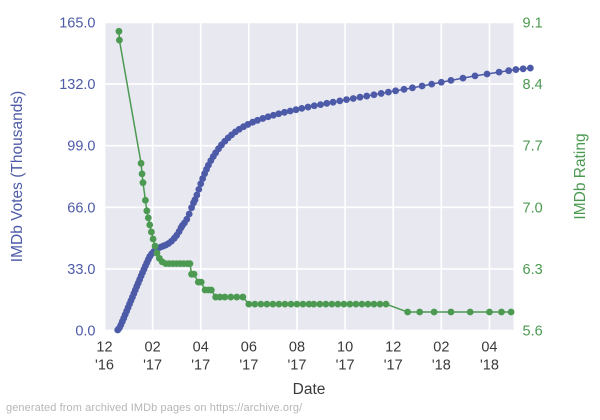  What do you see at coordinates (309, 389) in the screenshot?
I see `x-axis-label: Date` at bounding box center [309, 389].